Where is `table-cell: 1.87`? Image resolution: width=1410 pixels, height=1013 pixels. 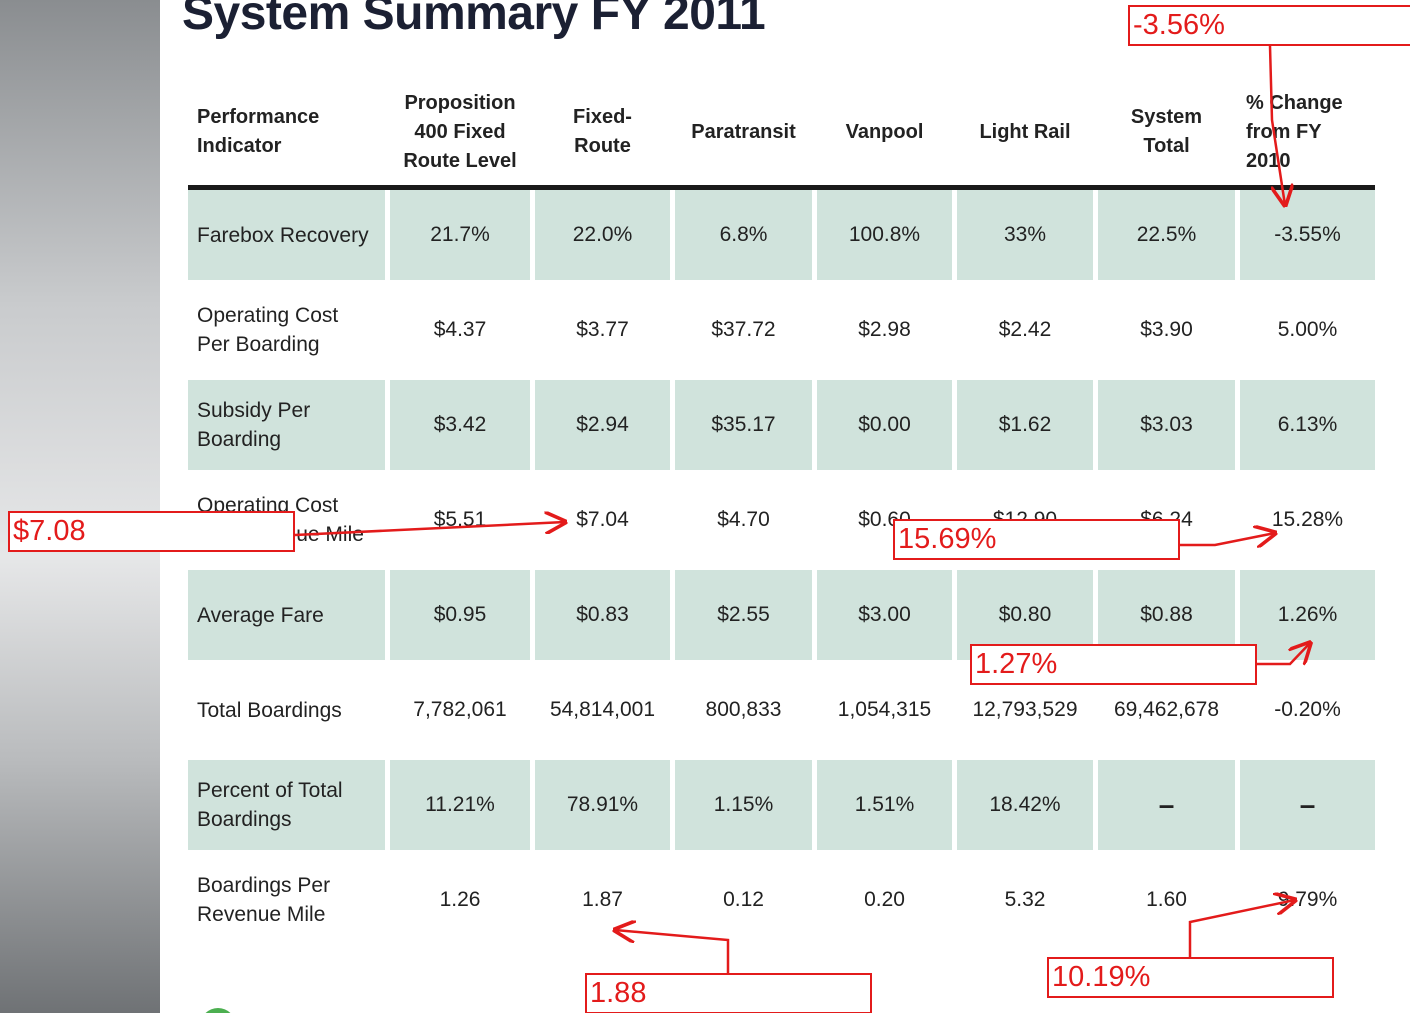 table-cell: 1.87 is located at coordinates (602, 899).